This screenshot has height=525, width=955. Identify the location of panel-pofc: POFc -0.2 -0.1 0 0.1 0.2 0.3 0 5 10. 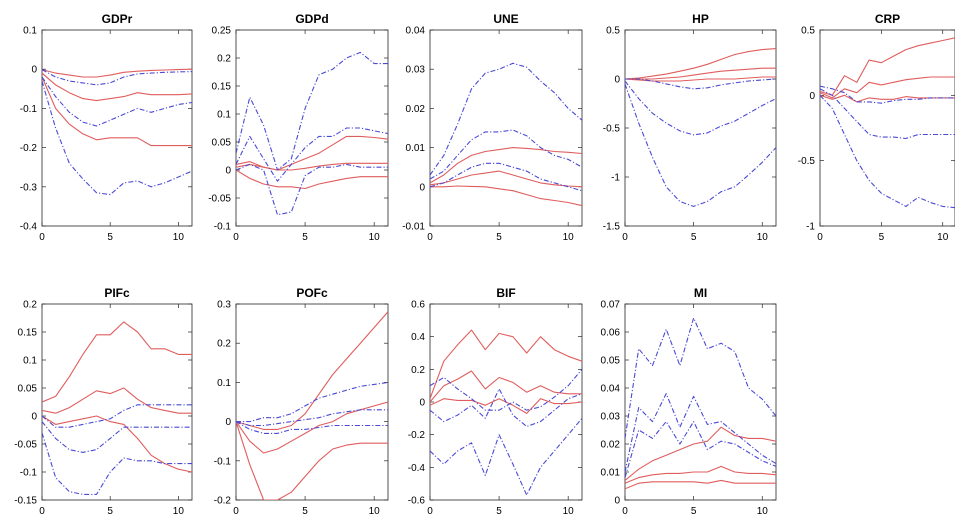
(301, 401).